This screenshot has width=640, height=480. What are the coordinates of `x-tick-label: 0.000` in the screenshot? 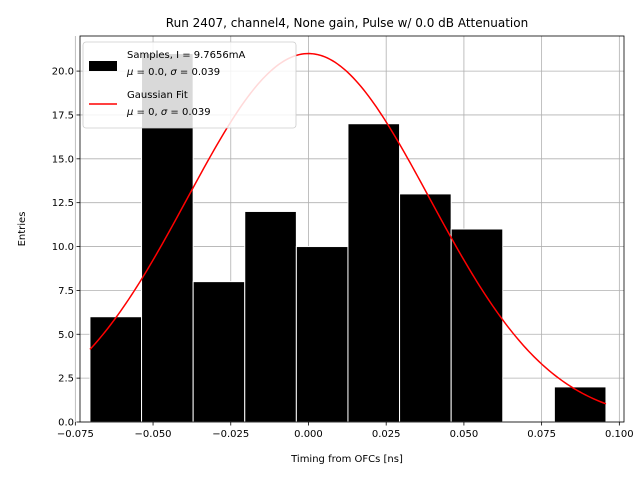 It's located at (308, 434).